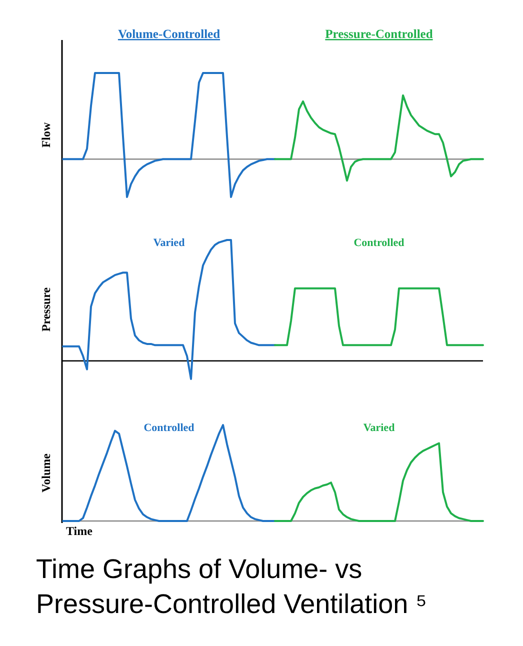  I want to click on text: Volume-Controlled, so click(169, 34).